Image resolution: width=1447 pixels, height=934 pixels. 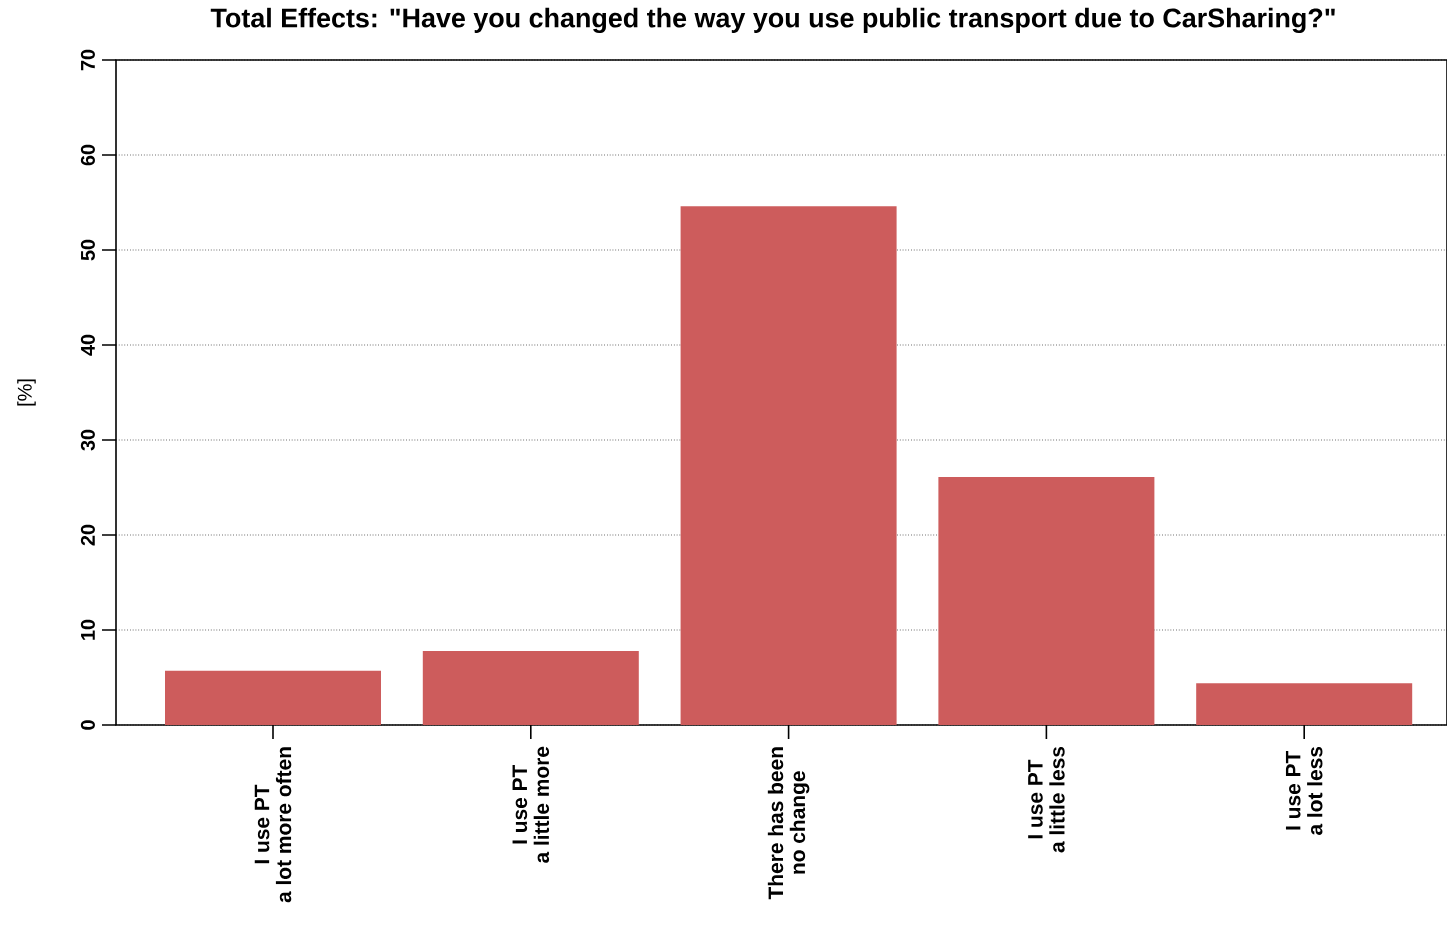 I want to click on y-tick-label: 10, so click(x=87, y=629).